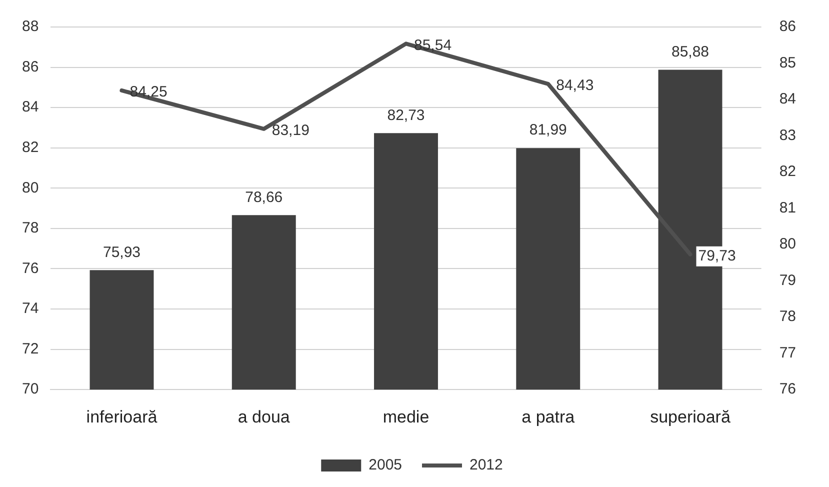  Describe the element at coordinates (406, 115) in the screenshot. I see `data-label: 82,73` at that location.